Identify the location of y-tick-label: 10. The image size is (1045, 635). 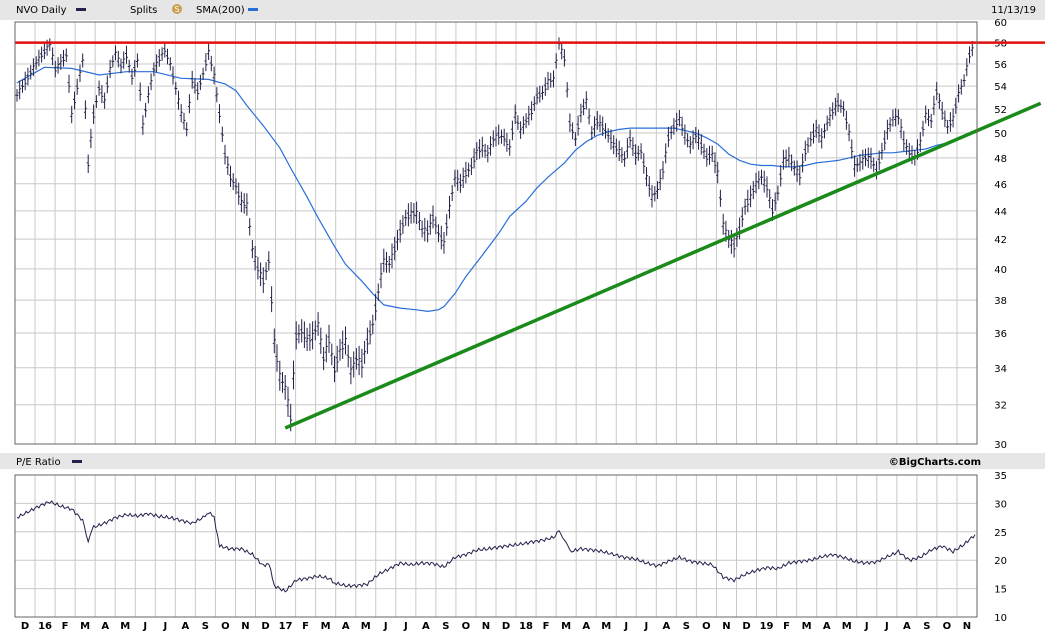
(1000, 618).